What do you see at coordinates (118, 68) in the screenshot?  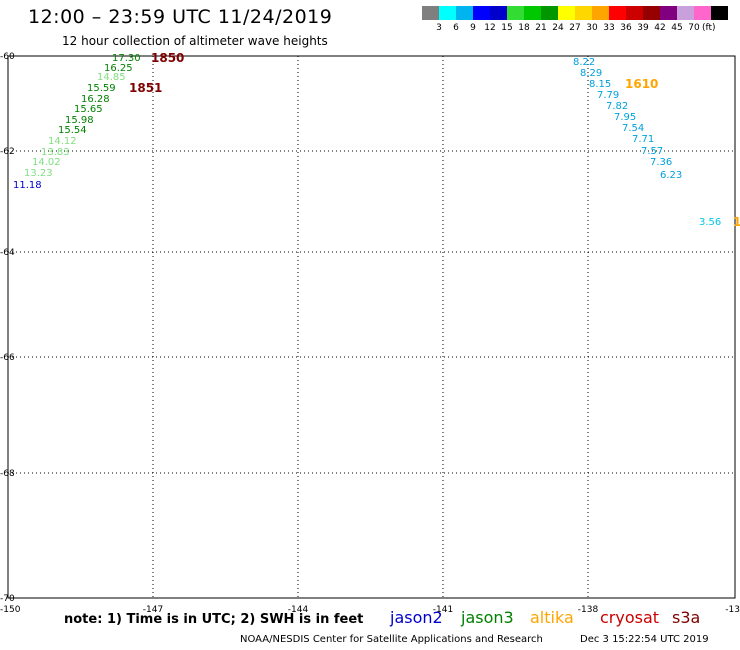 I see `swh-value: 16.25` at bounding box center [118, 68].